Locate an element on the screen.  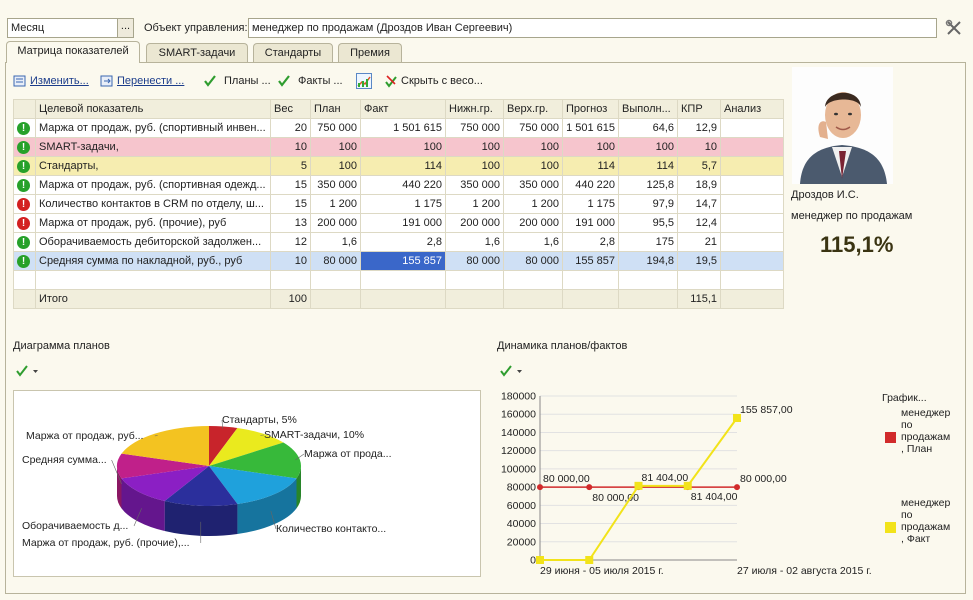
column-header: Вес is located at coordinates (290, 109).